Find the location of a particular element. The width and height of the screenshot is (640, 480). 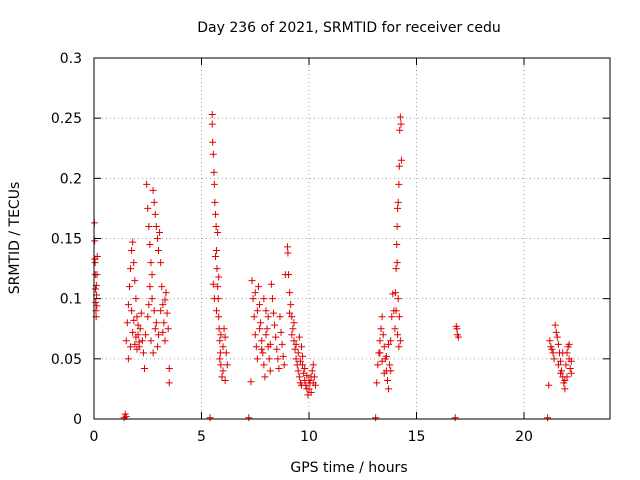

y-axis-label: SRMTID / TECUs is located at coordinates (15, 238).